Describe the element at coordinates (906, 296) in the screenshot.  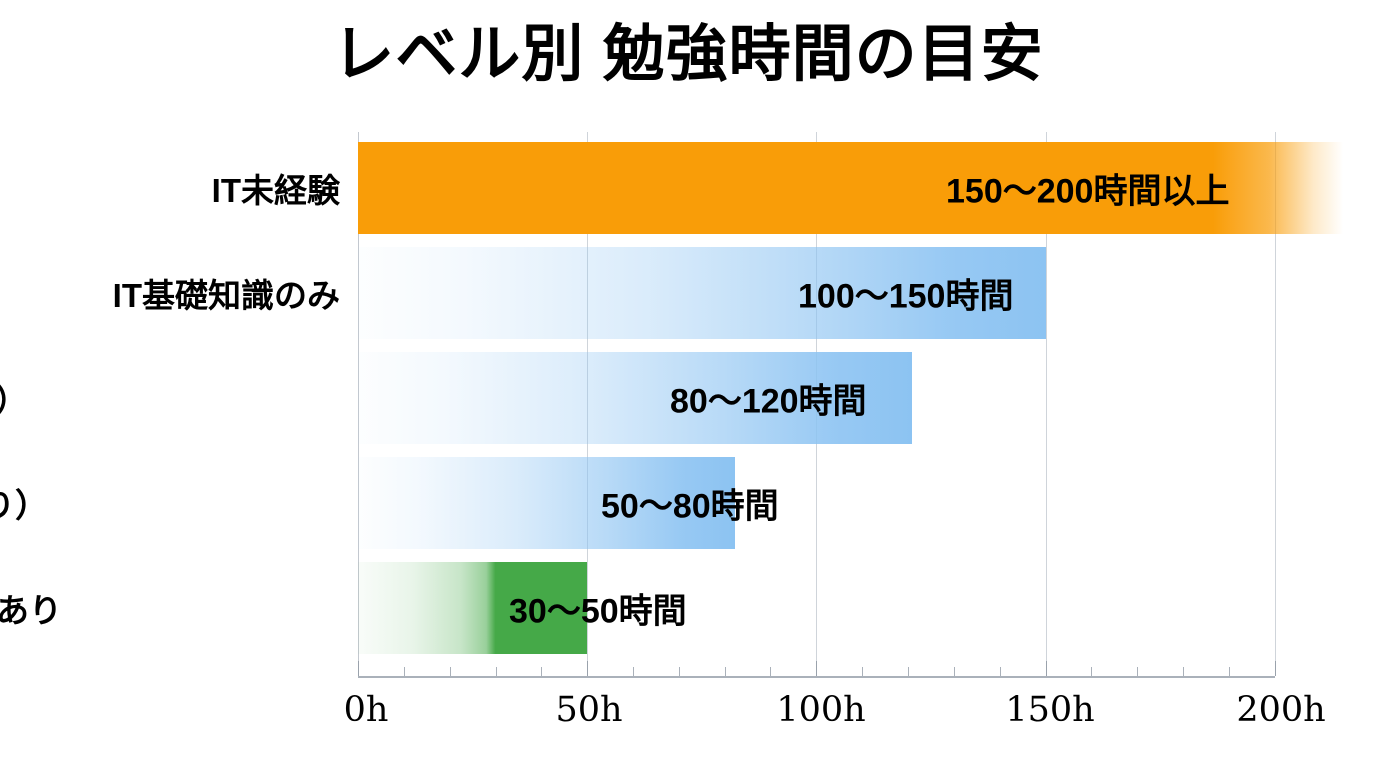
I see `value-label-2: 100〜150時間` at that location.